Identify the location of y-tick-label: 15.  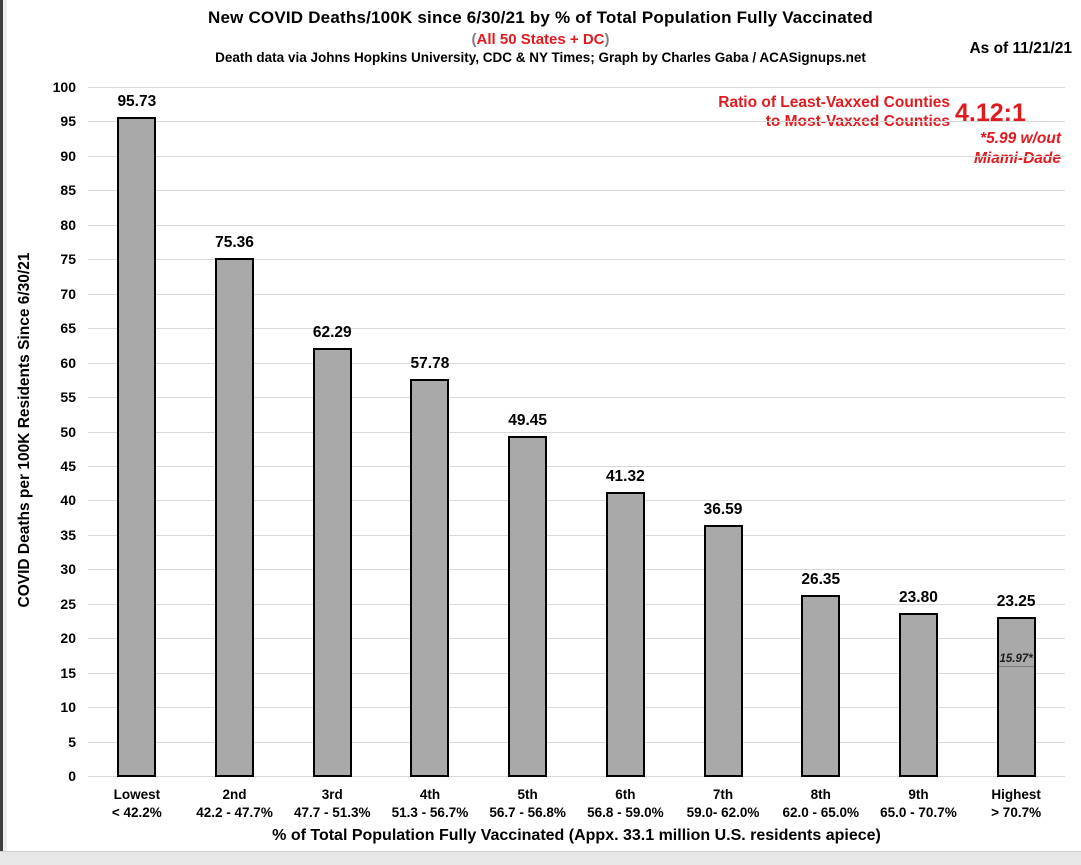
(68, 672).